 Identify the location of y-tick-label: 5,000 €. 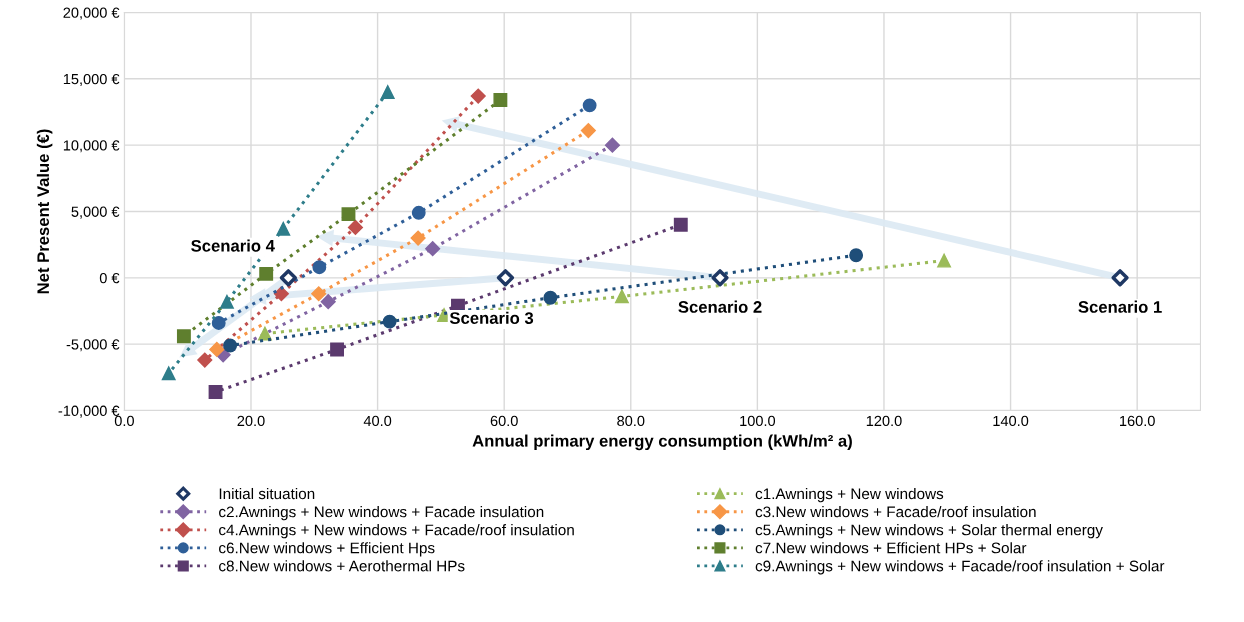
(95, 212).